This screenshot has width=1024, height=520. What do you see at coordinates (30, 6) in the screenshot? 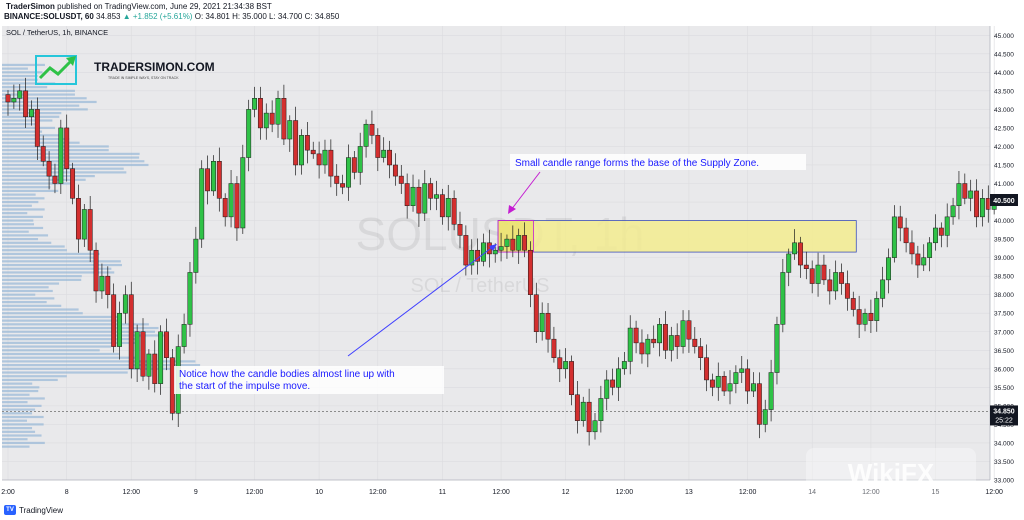
I see `publisher-name: TraderSimon` at bounding box center [30, 6].